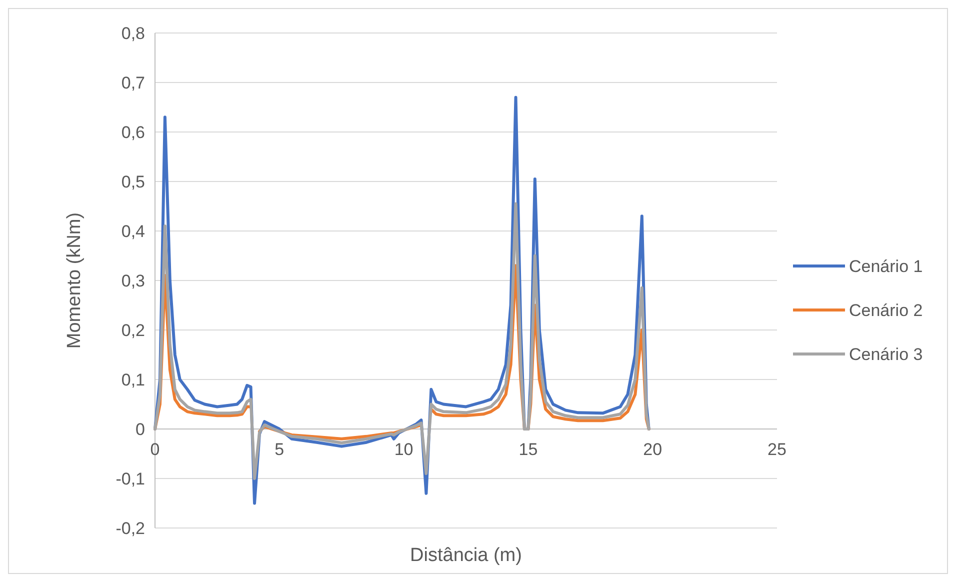 This screenshot has height=582, width=956. What do you see at coordinates (74, 280) in the screenshot?
I see `y-axis-title: Momento (kNm)` at bounding box center [74, 280].